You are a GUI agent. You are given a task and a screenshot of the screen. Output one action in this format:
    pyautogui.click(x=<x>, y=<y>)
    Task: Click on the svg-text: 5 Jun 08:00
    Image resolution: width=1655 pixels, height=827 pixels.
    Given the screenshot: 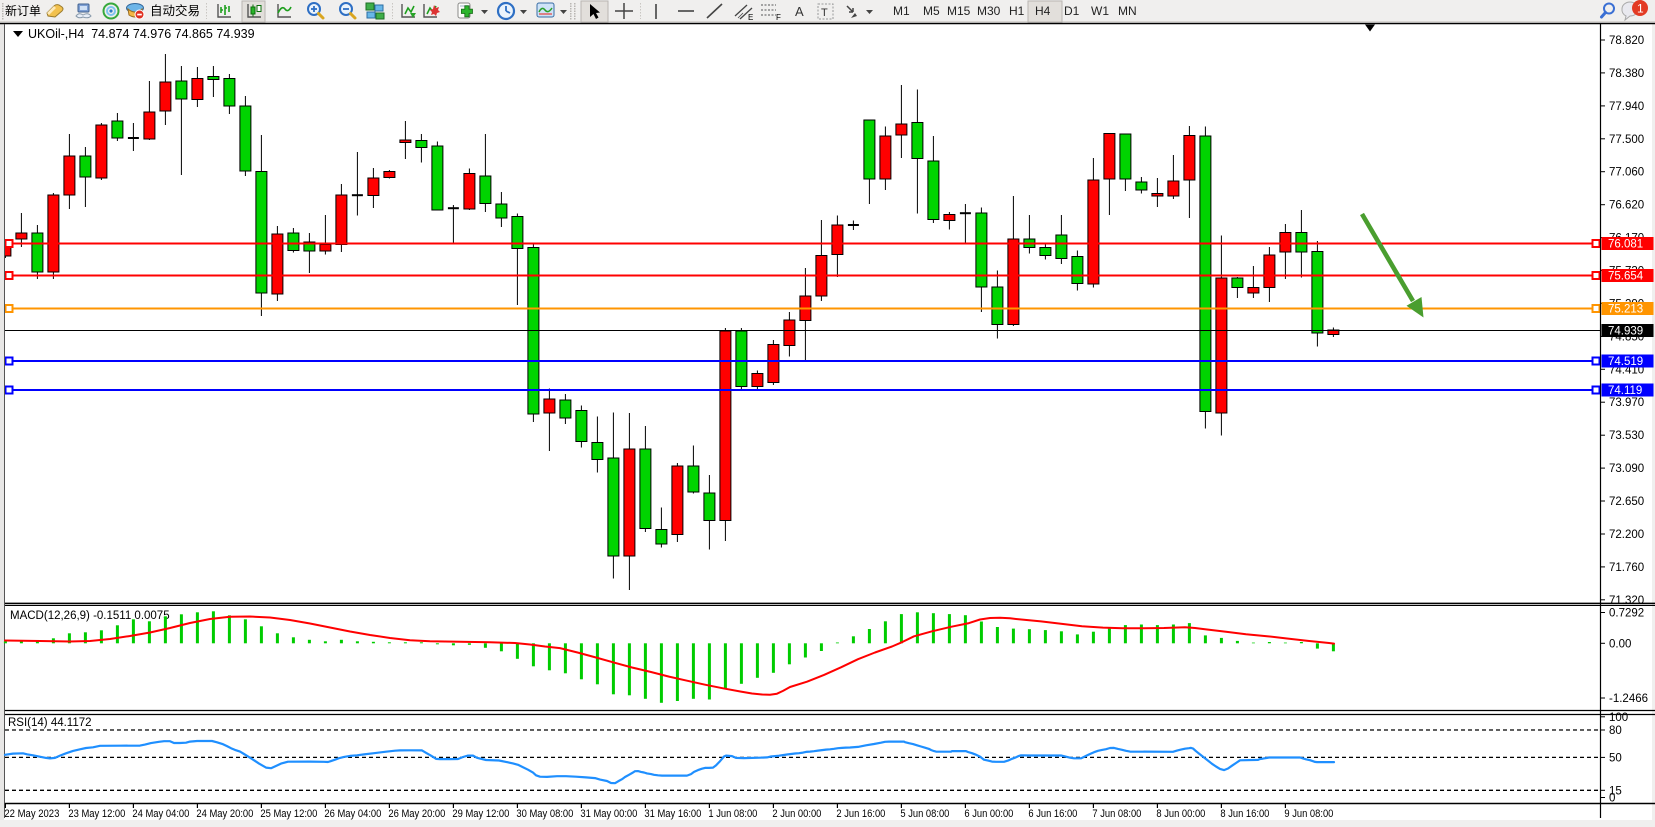 What is the action you would take?
    pyautogui.click(x=924, y=814)
    